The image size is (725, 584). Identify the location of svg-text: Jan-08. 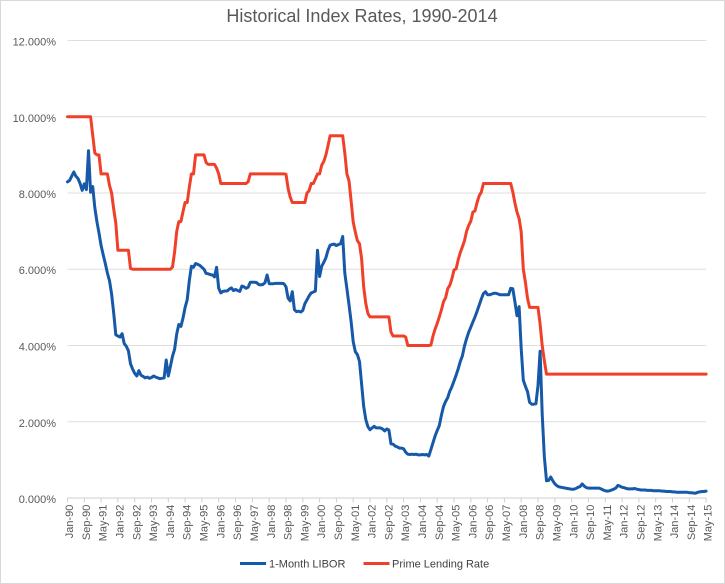
(524, 522).